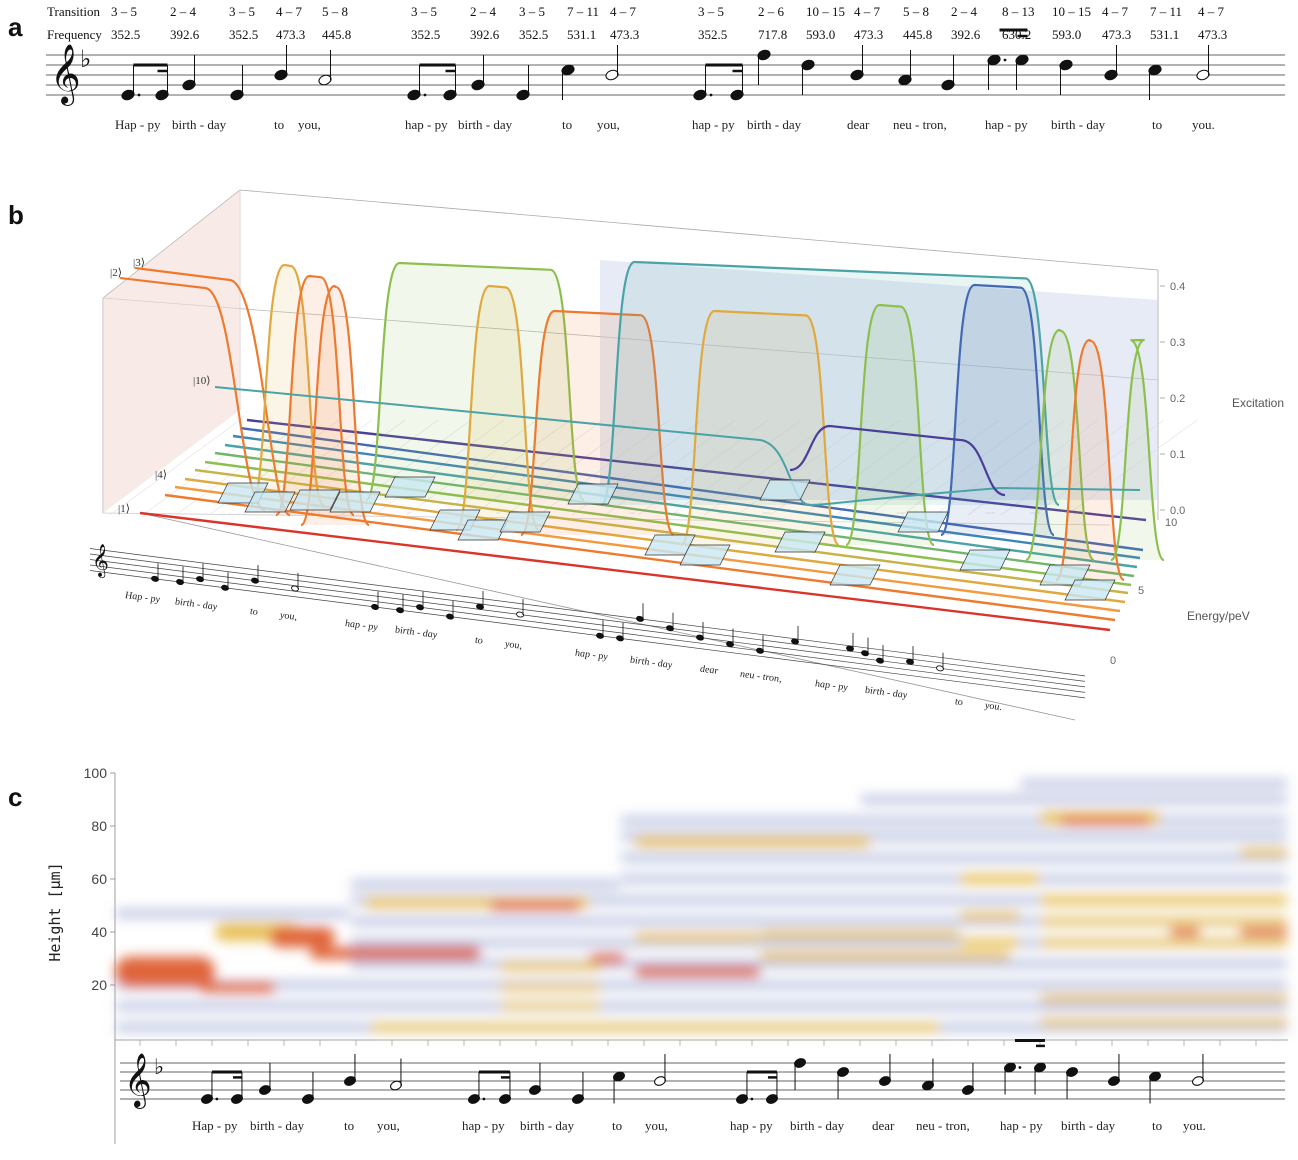 Image resolution: width=1298 pixels, height=1160 pixels. Describe the element at coordinates (73, 11) in the screenshot. I see `transition-row-label: Transition` at that location.